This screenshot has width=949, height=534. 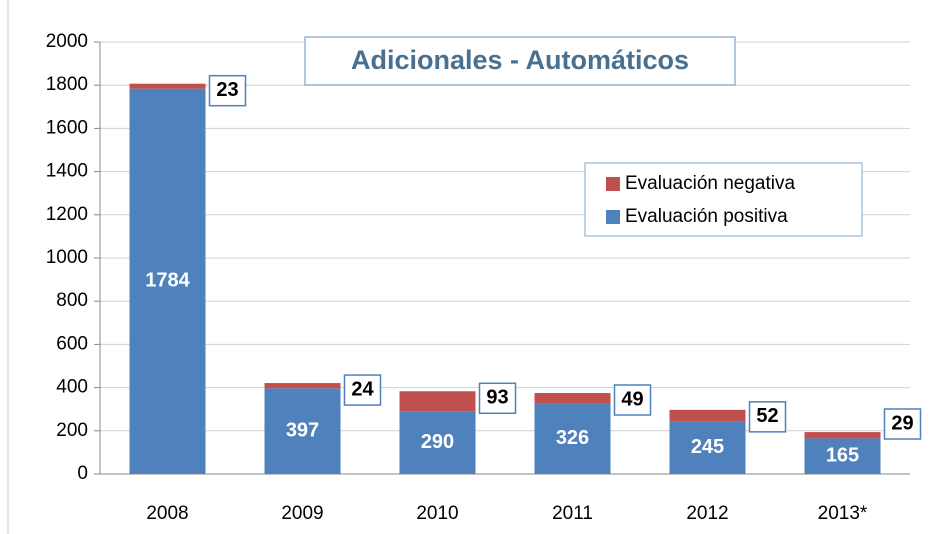 I want to click on value-label: 52, so click(x=767, y=416).